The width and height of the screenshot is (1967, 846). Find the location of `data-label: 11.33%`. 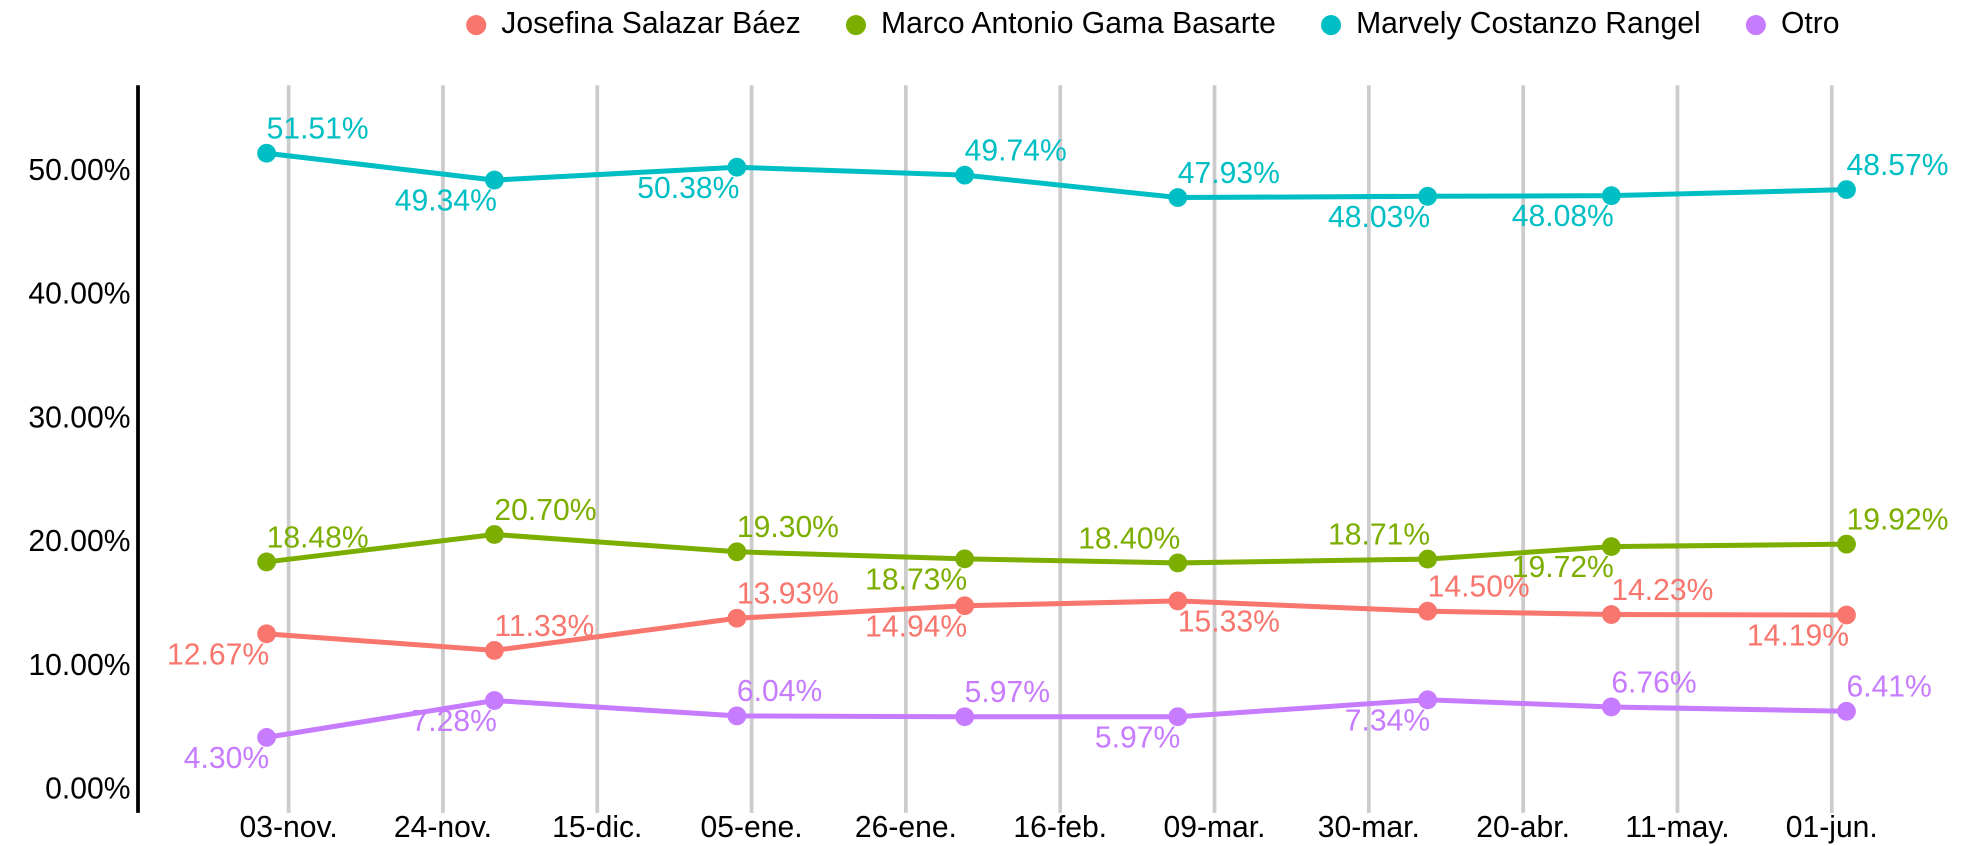

data-label: 11.33% is located at coordinates (544, 626).